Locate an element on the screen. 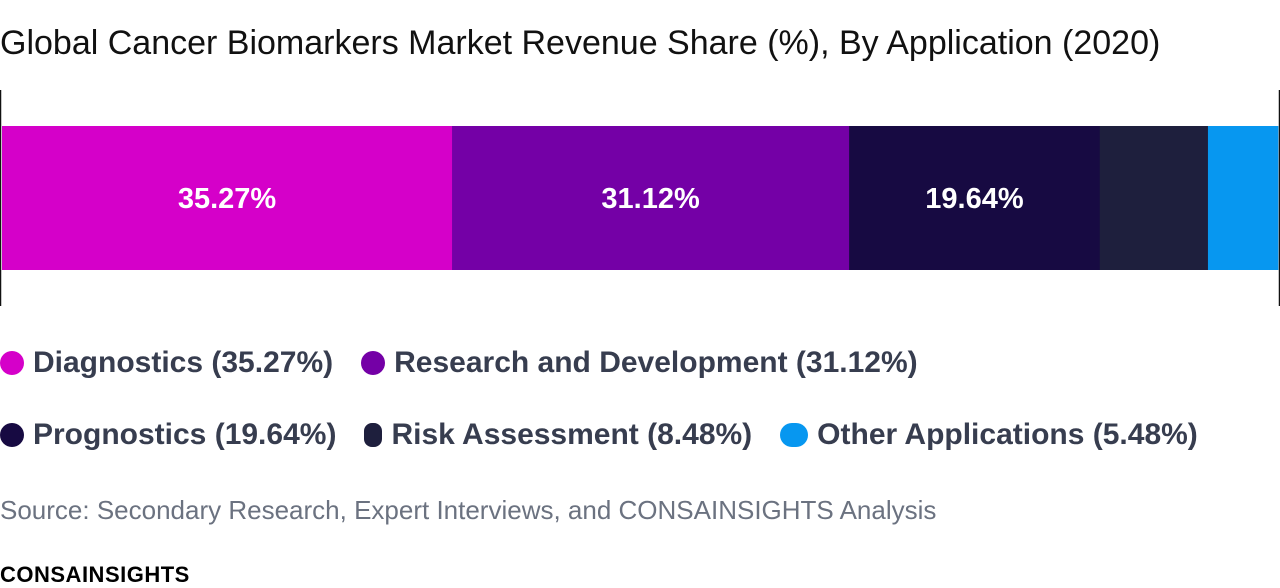 Image resolution: width=1280 pixels, height=588 pixels. legend-swatch-diagnostics is located at coordinates (12, 363).